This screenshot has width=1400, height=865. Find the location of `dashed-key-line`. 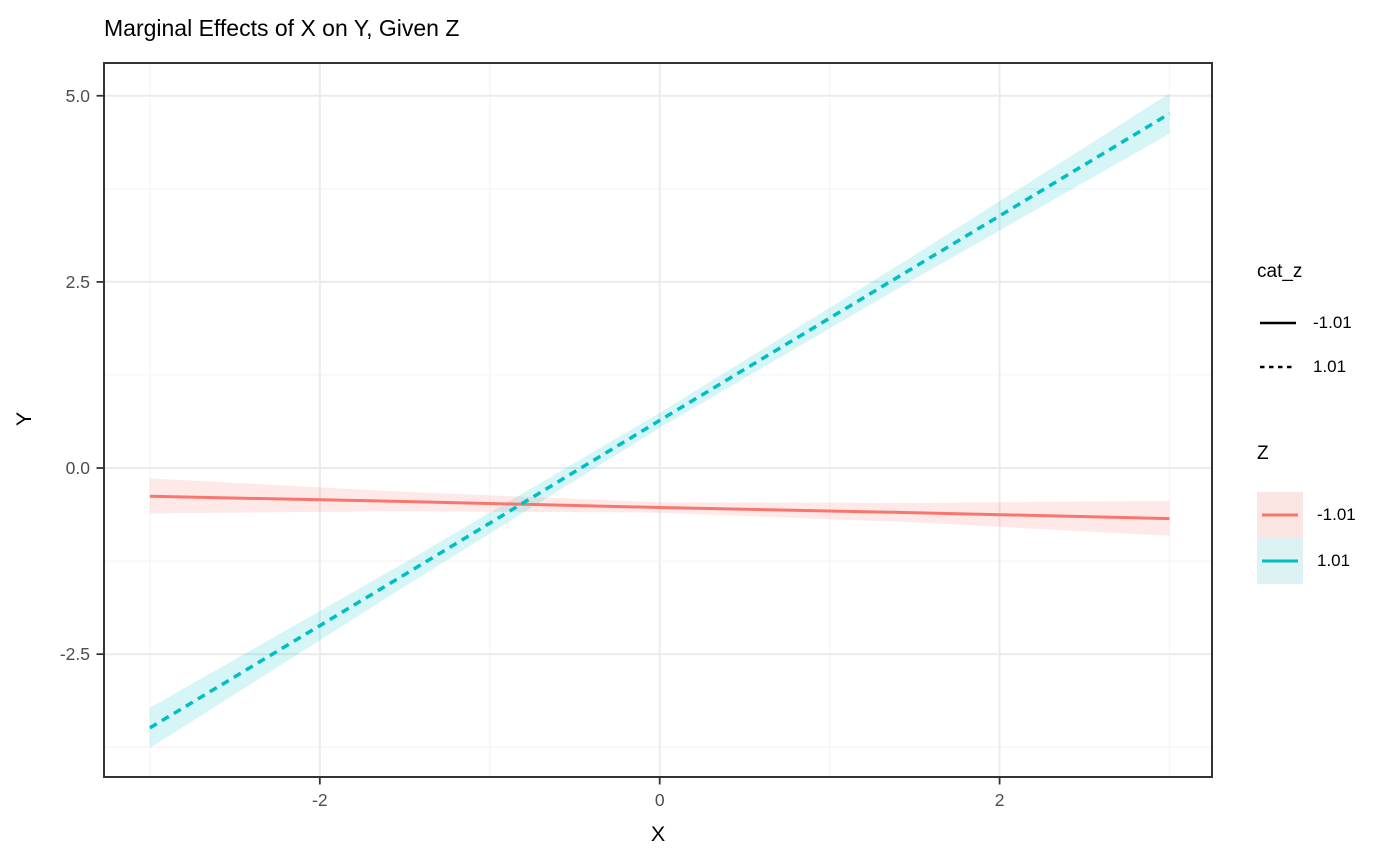

dashed-key-line is located at coordinates (1278, 367).